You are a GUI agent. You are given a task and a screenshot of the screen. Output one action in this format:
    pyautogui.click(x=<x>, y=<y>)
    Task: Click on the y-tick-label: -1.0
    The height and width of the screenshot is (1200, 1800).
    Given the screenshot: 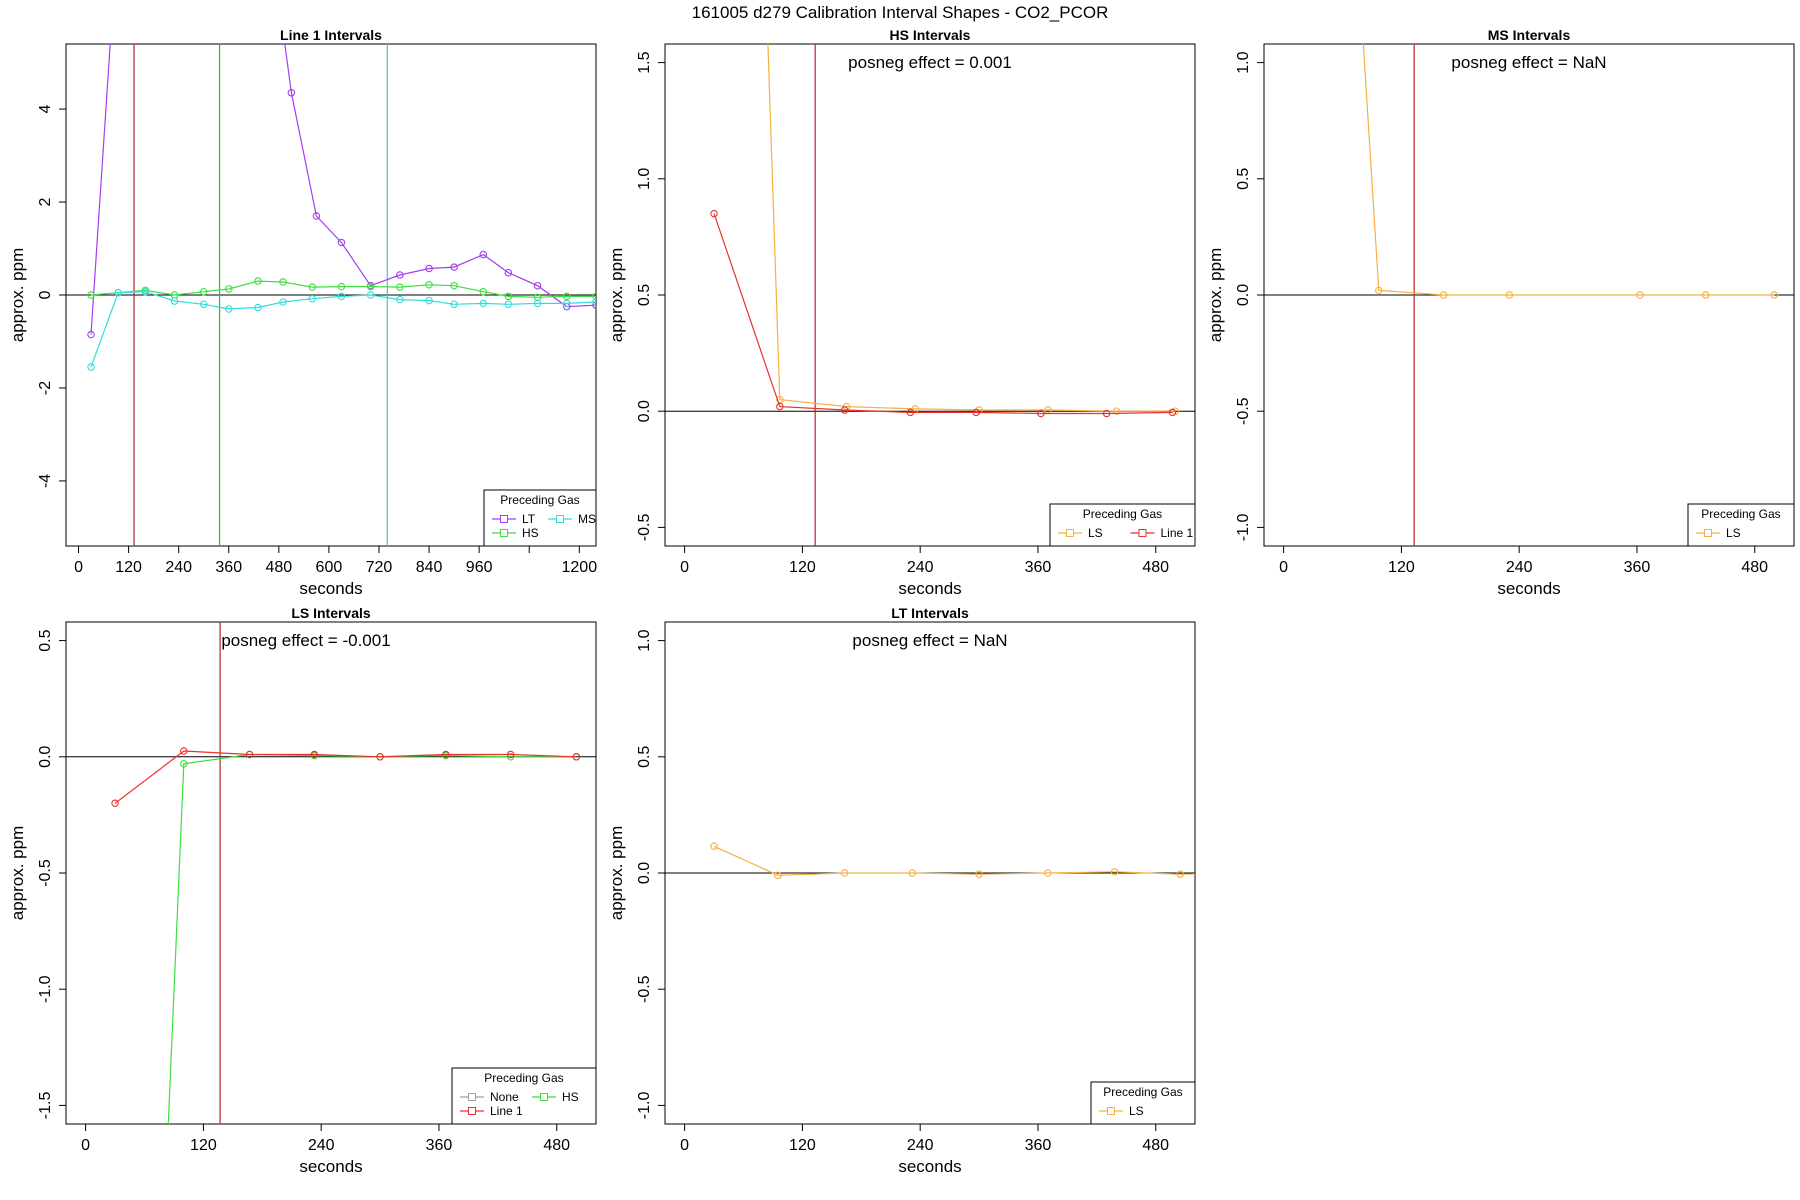 What is the action you would take?
    pyautogui.click(x=644, y=1106)
    